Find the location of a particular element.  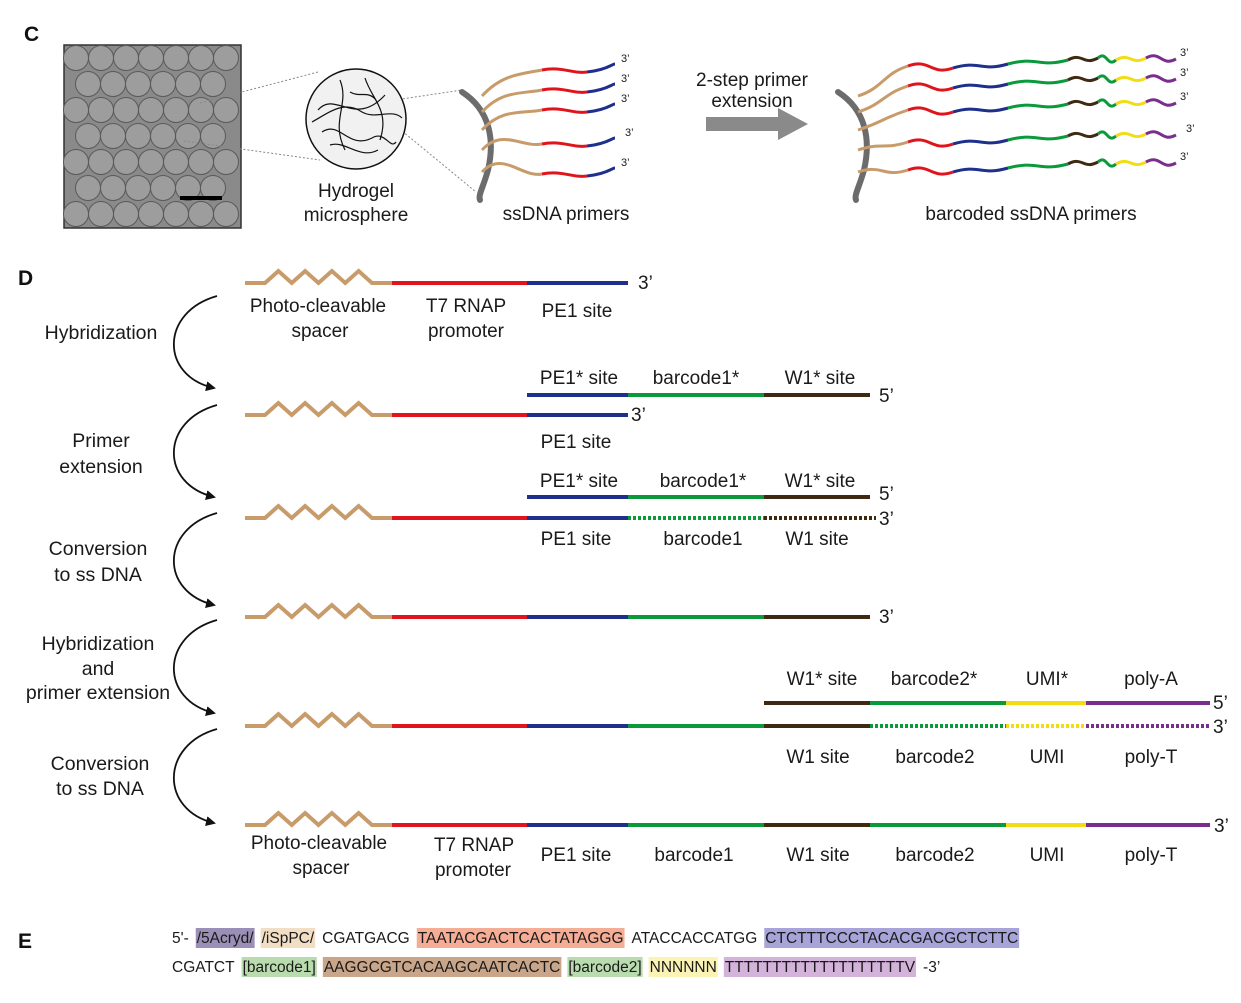

r6-t7-2: promoter is located at coordinates (473, 870).